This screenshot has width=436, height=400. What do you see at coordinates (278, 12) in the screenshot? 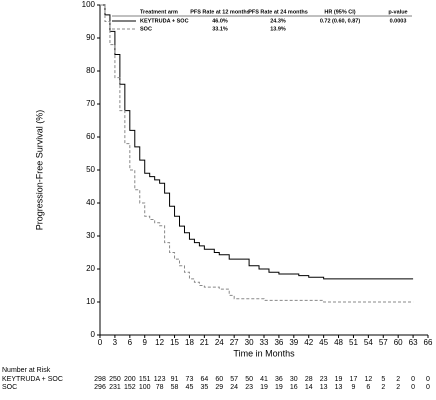
I see `legend-header: PFS Rate at 24 months` at bounding box center [278, 12].